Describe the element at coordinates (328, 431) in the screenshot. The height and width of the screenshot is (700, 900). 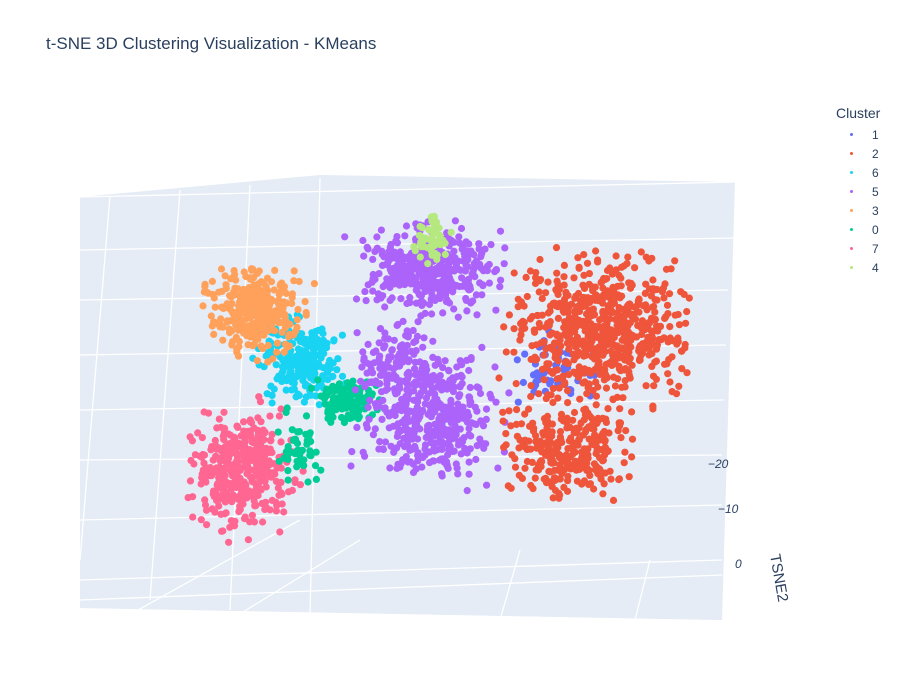
I see `cluster-0-points` at that location.